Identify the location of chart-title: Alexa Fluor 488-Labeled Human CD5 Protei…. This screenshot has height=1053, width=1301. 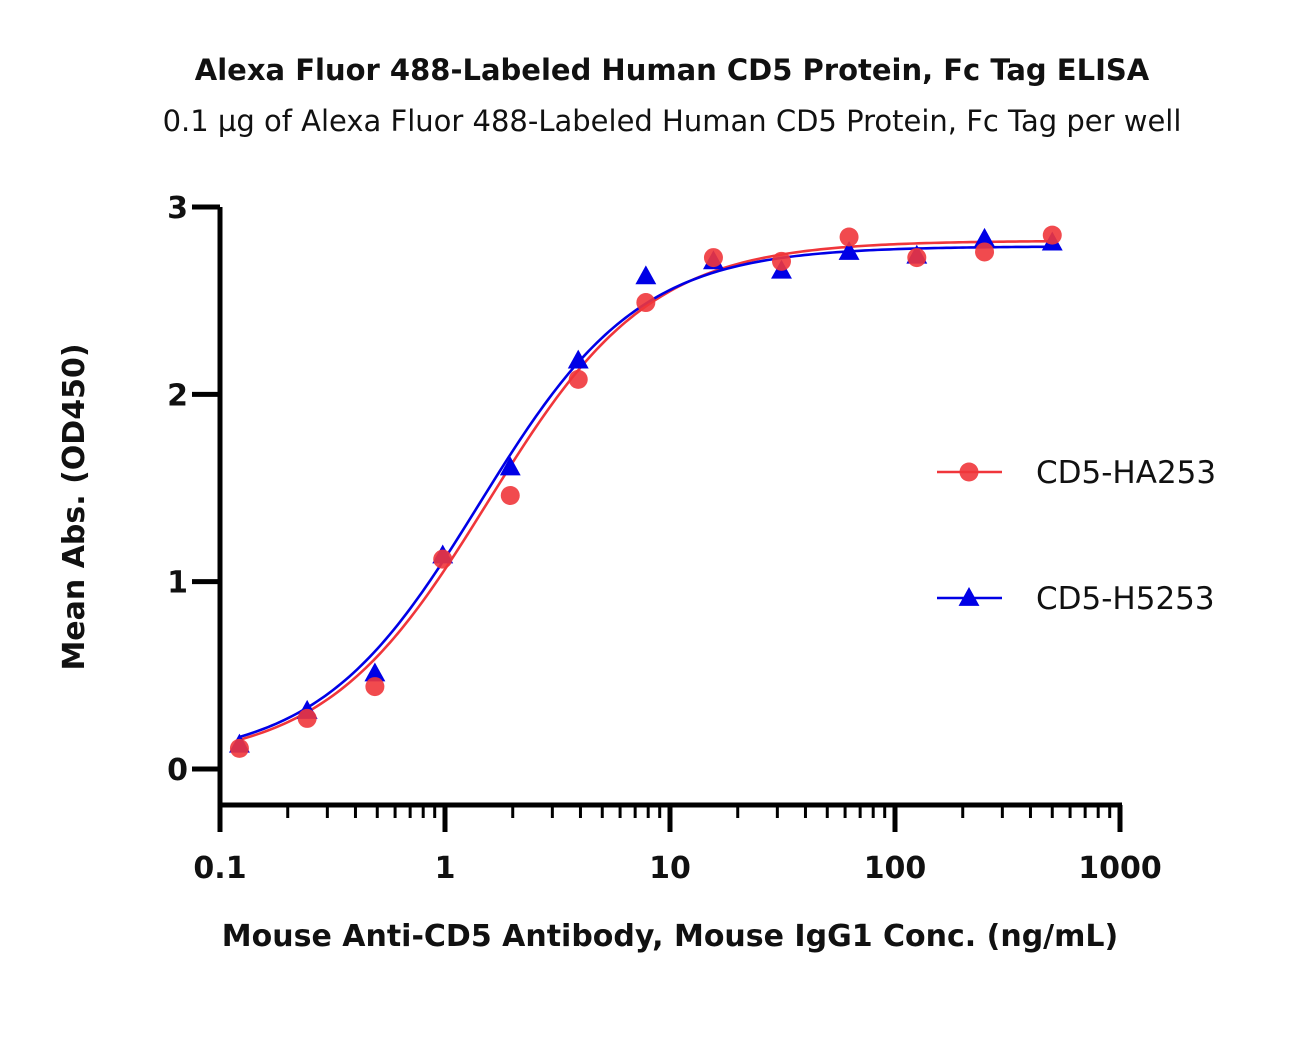
(672, 70).